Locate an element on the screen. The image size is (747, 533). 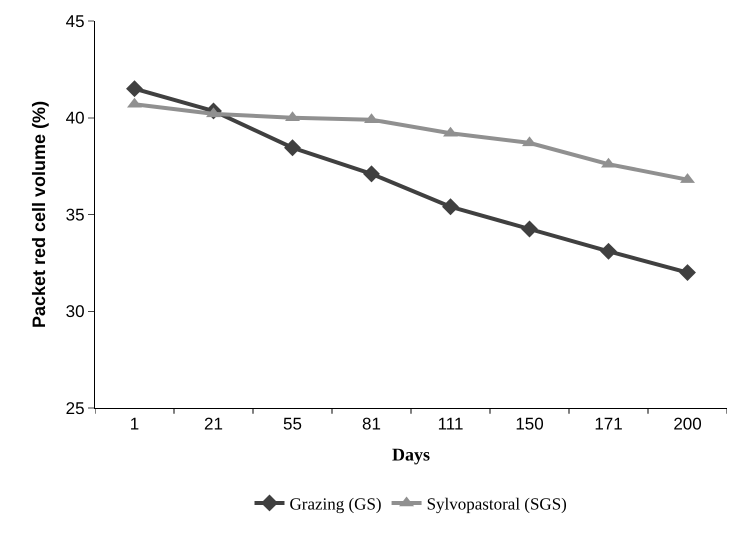
x-axis-title: Days is located at coordinates (411, 454).